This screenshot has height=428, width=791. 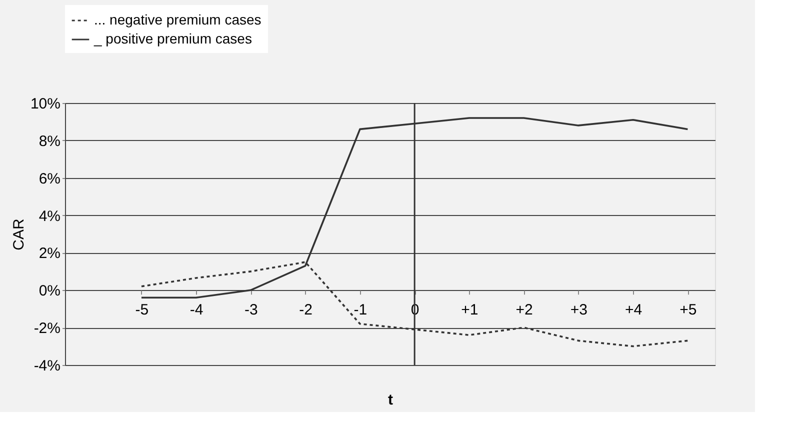 What do you see at coordinates (178, 20) in the screenshot?
I see `legend-label: ... negative premium cases` at bounding box center [178, 20].